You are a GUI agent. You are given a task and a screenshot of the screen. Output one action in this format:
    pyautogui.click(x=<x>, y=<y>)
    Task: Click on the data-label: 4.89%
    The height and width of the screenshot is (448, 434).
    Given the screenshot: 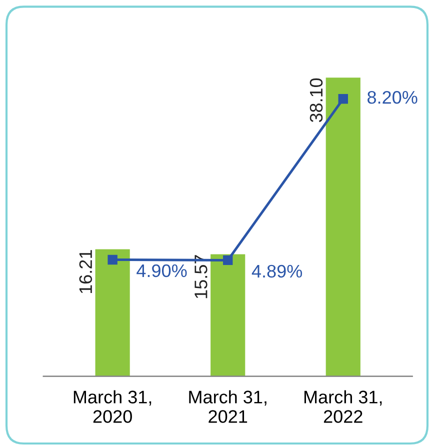 What is the action you would take?
    pyautogui.click(x=277, y=271)
    